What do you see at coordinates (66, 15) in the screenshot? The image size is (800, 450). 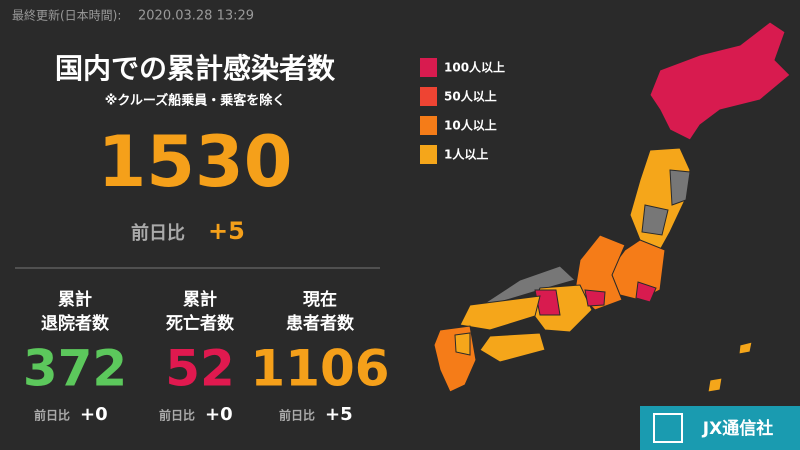 I see `updated-label: 最終更新(日本時間):` at bounding box center [66, 15].